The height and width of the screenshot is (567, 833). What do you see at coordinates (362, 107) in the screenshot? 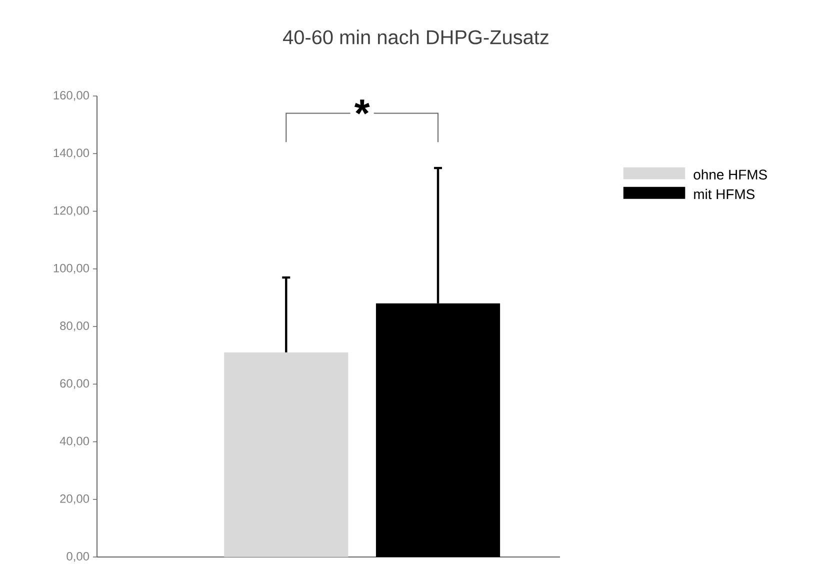
I see `annotation: *` at bounding box center [362, 107].